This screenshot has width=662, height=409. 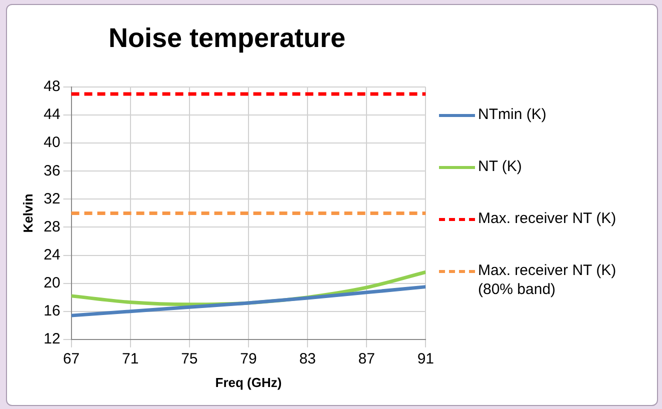 What do you see at coordinates (71, 359) in the screenshot?
I see `x-tick-label: 67` at bounding box center [71, 359].